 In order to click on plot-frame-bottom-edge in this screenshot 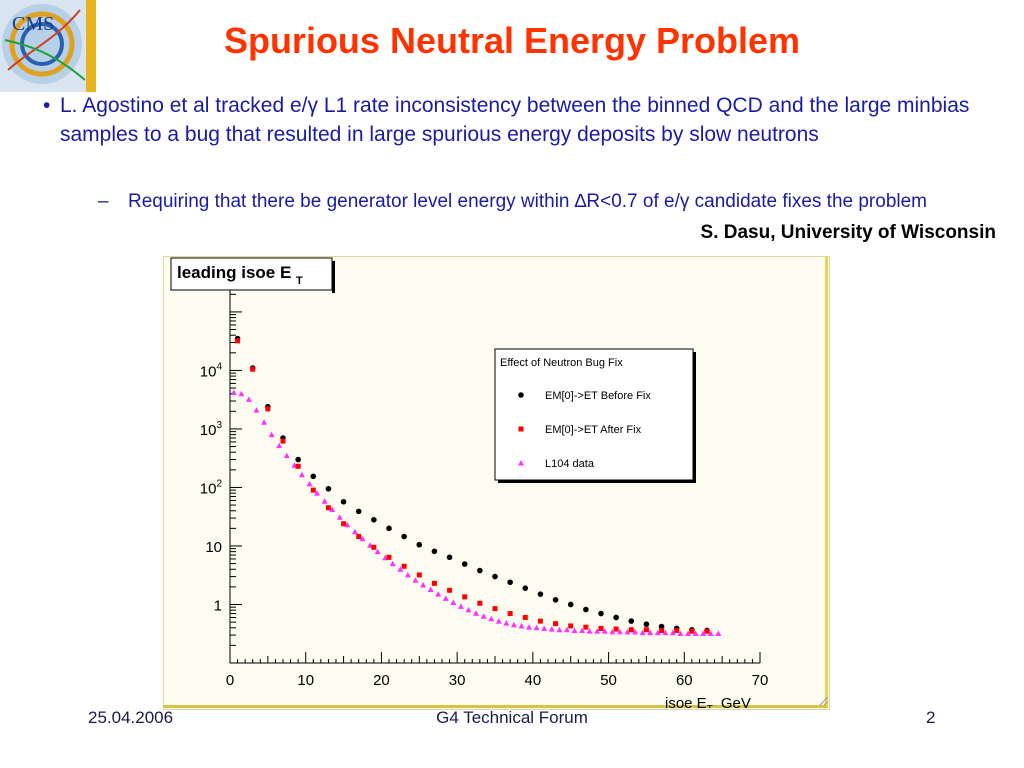, I will do `click(495, 706)`.